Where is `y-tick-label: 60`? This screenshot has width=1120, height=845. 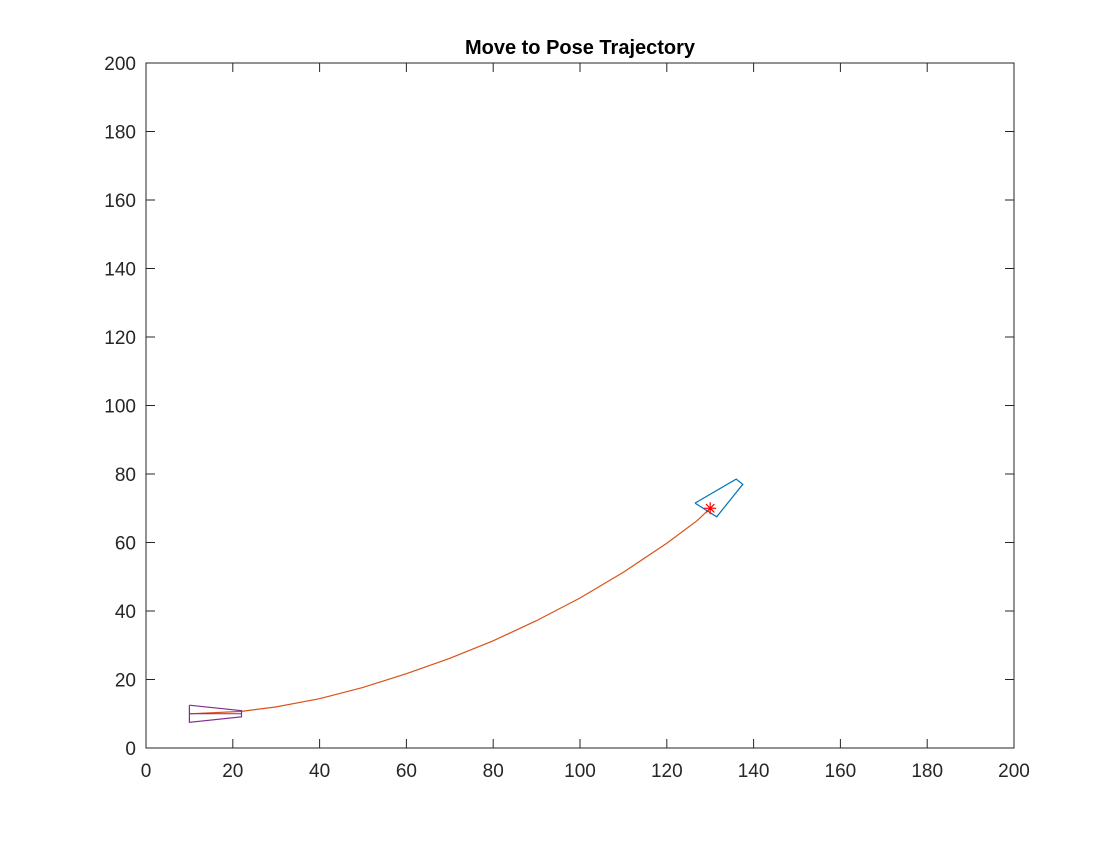 y-tick-label: 60 is located at coordinates (125, 544).